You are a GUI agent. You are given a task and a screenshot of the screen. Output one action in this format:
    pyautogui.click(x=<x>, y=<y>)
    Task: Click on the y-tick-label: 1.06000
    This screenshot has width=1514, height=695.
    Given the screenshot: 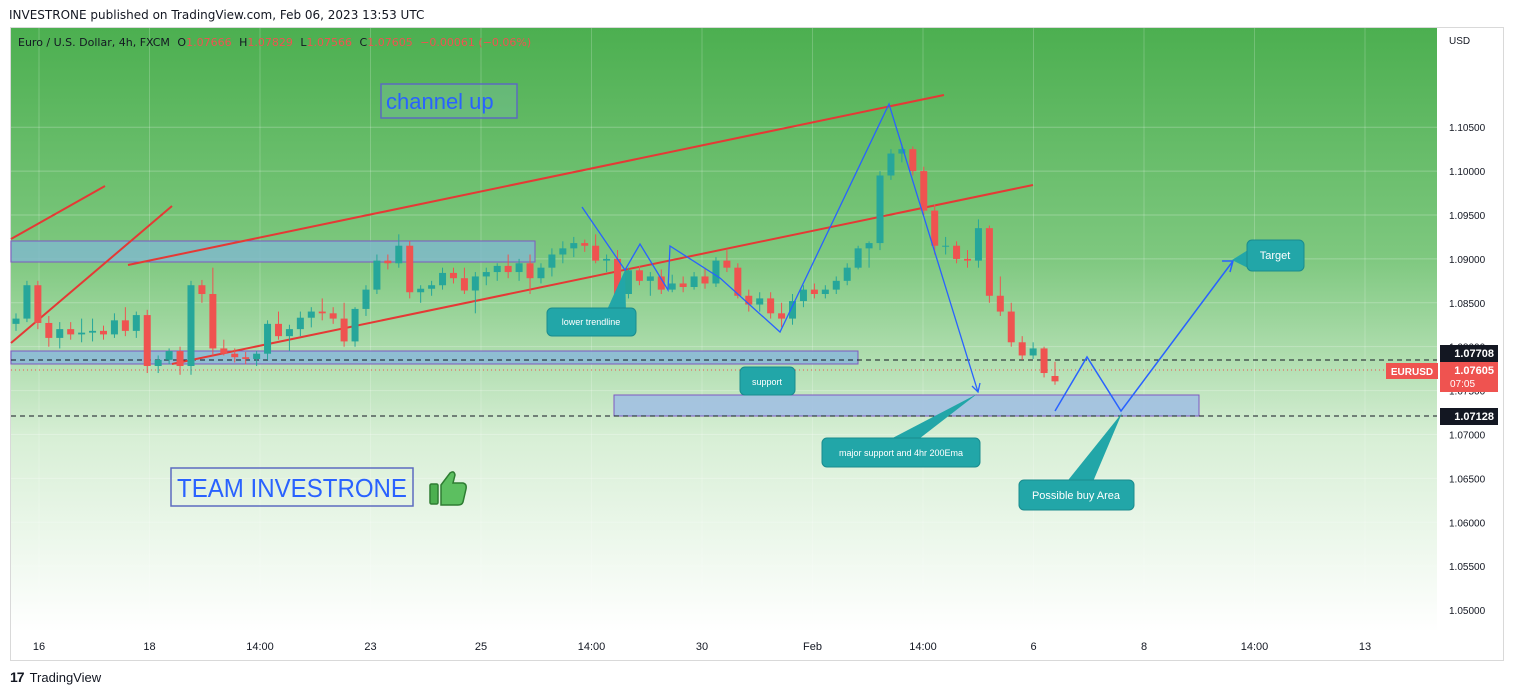 What is the action you would take?
    pyautogui.click(x=1467, y=523)
    